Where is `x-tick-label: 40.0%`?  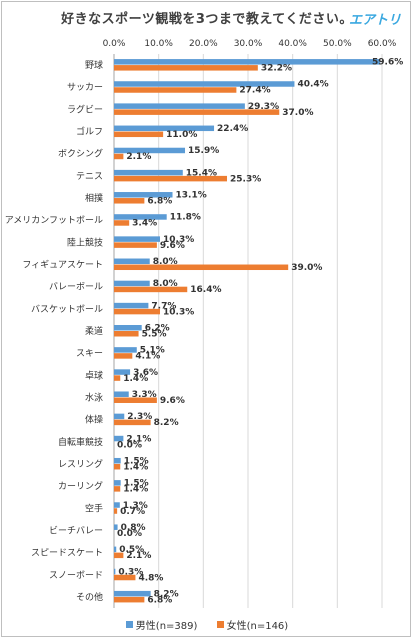
x-tick-label: 40.0% is located at coordinates (292, 44).